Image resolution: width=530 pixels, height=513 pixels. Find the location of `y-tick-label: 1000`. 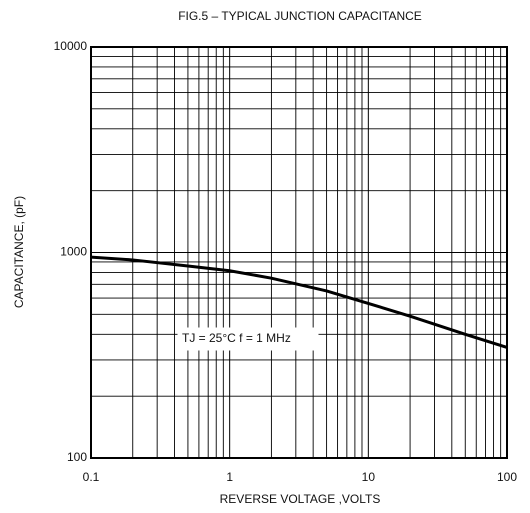

y-tick-label: 1000 is located at coordinates (73, 252).